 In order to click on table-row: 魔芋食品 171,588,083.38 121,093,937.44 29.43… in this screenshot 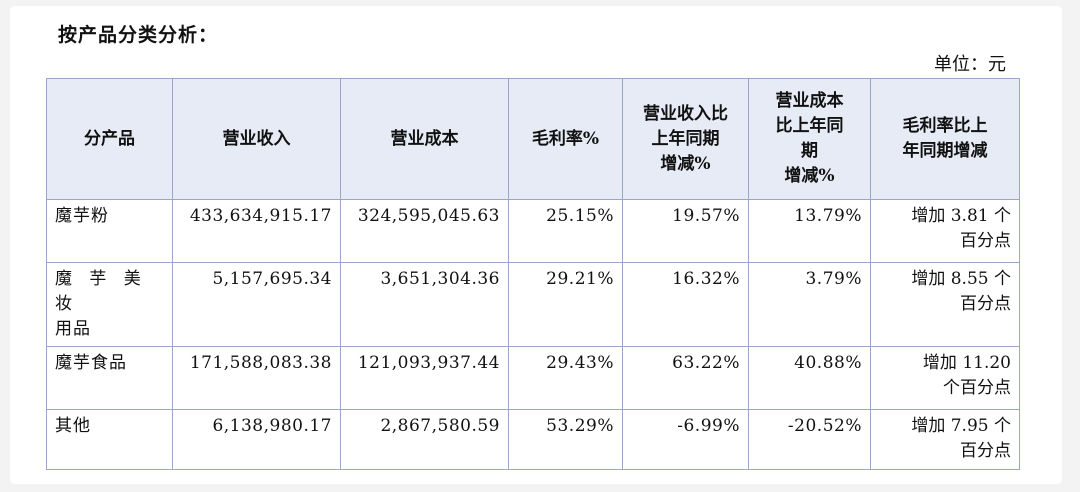, I will do `click(533, 378)`.